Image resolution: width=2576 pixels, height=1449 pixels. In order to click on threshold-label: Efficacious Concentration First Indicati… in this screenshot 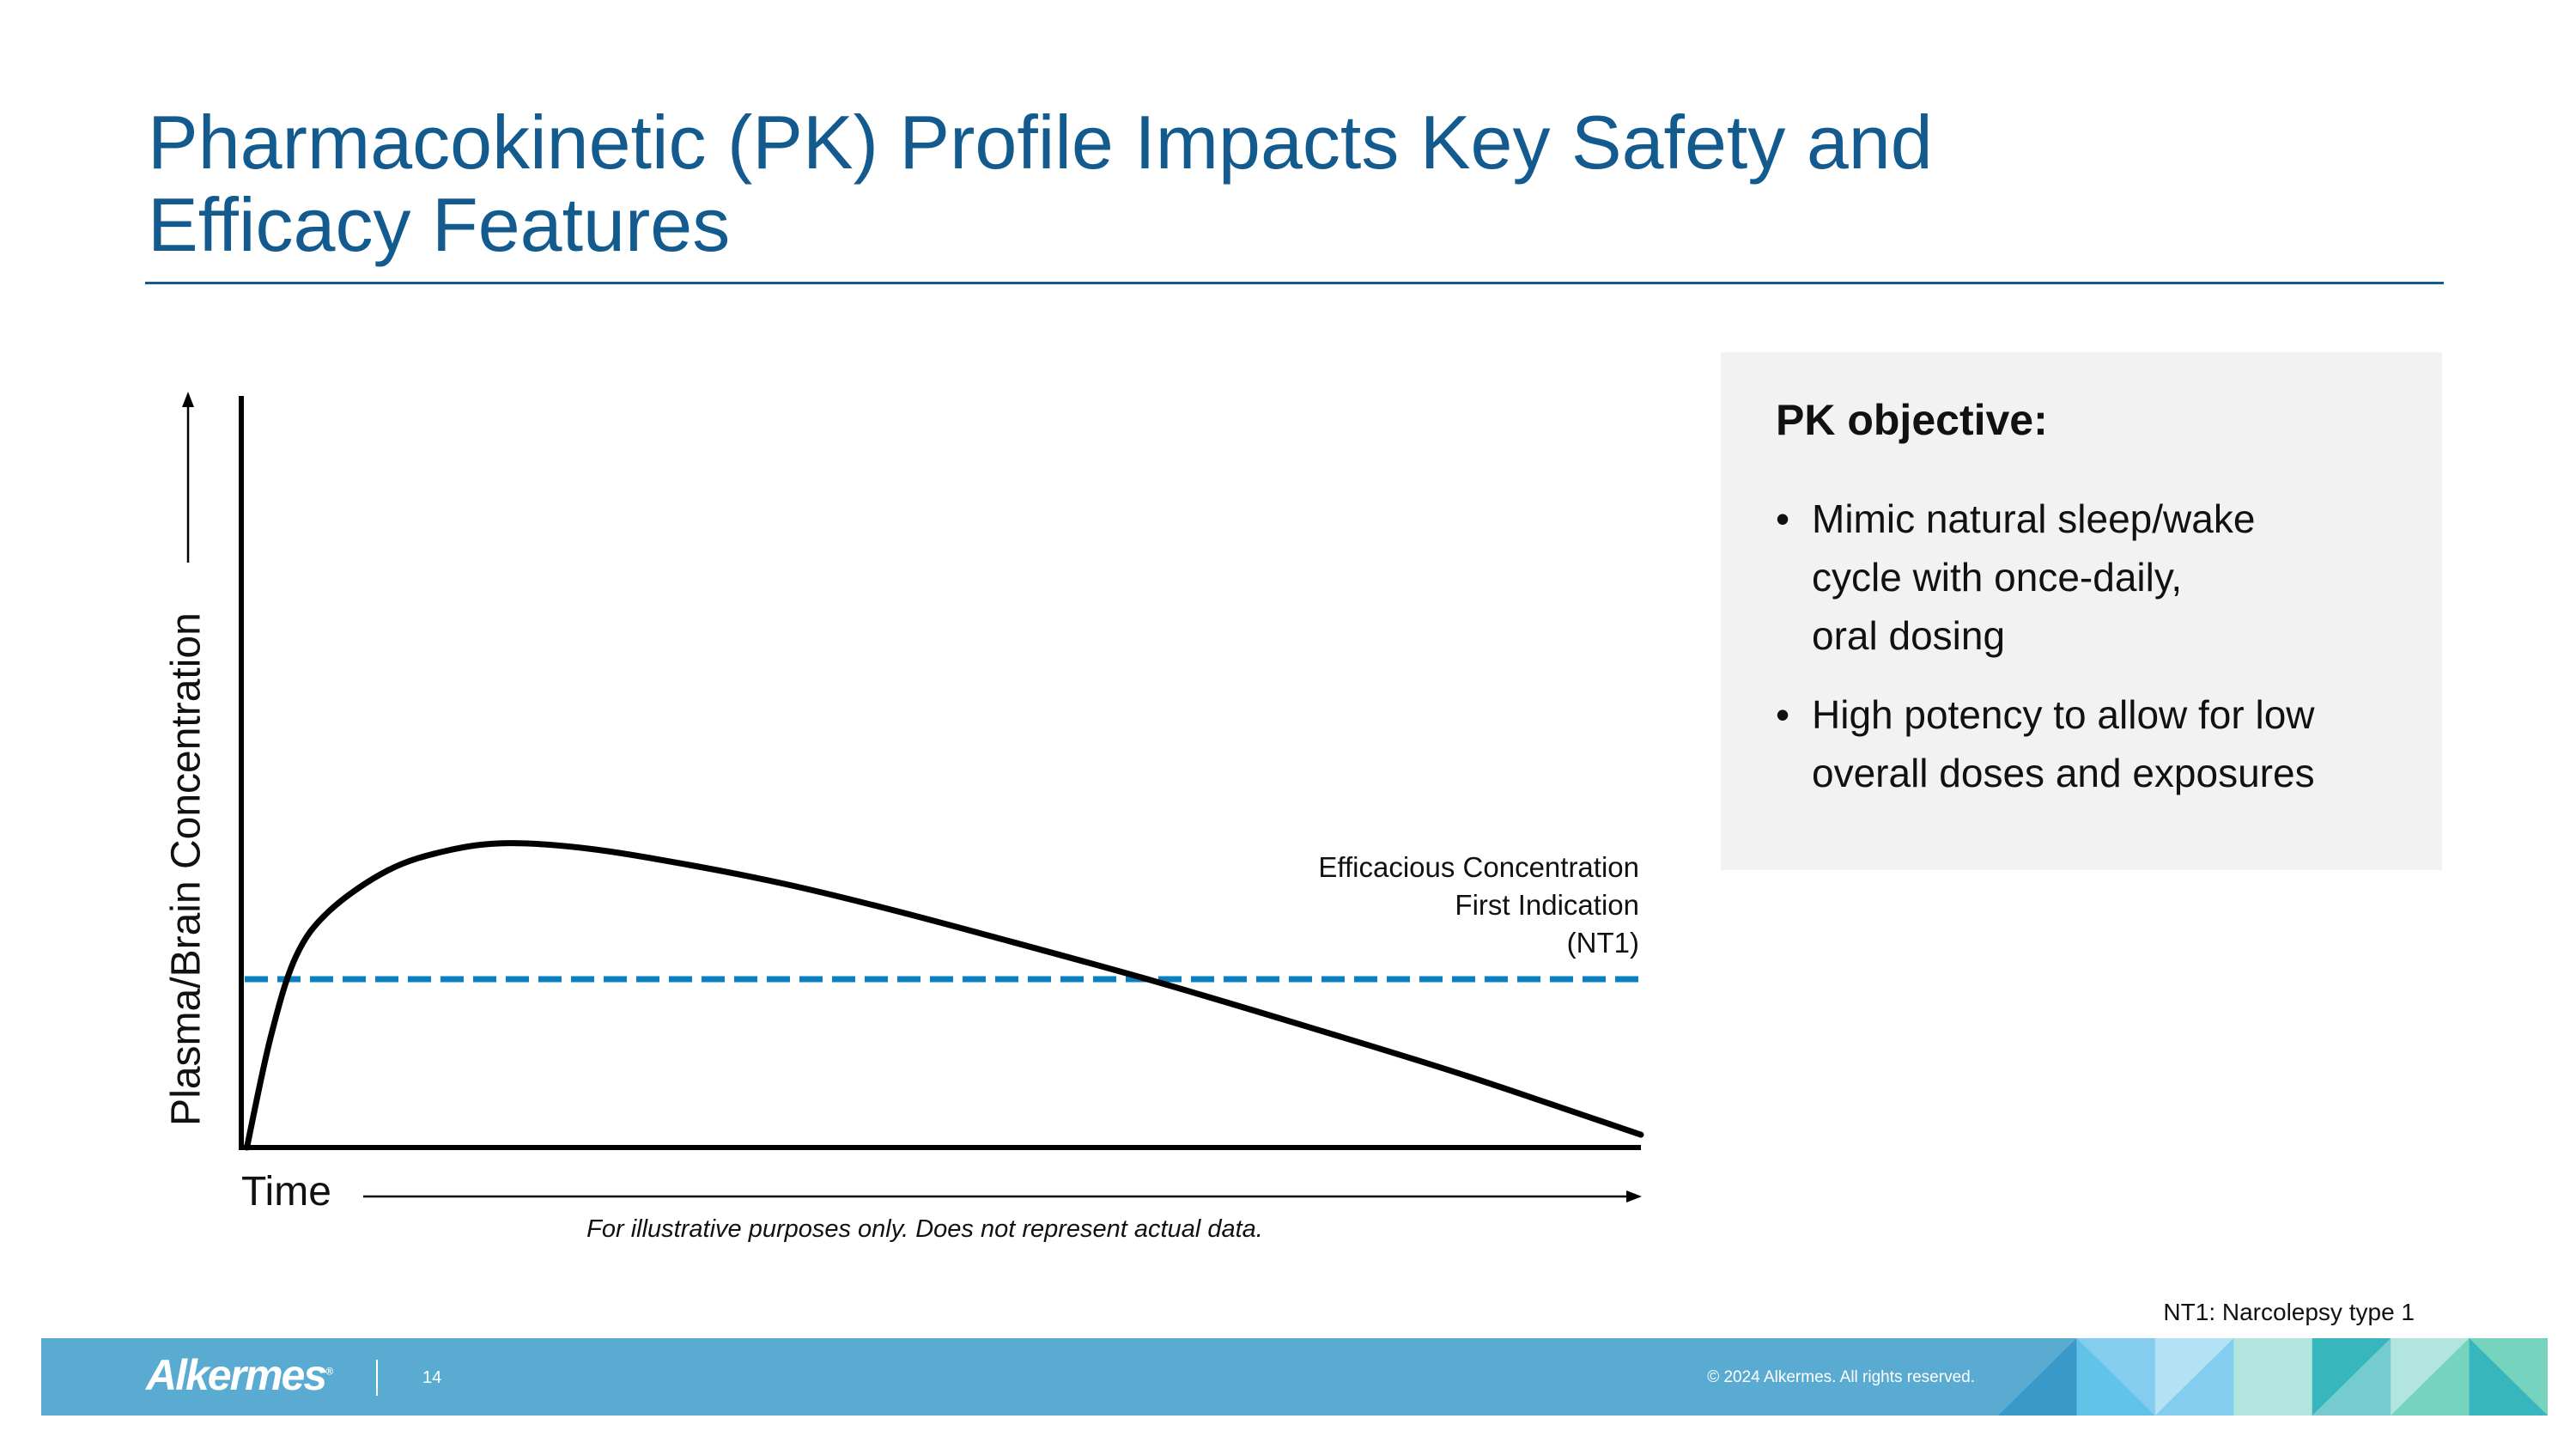, I will do `click(1478, 905)`.